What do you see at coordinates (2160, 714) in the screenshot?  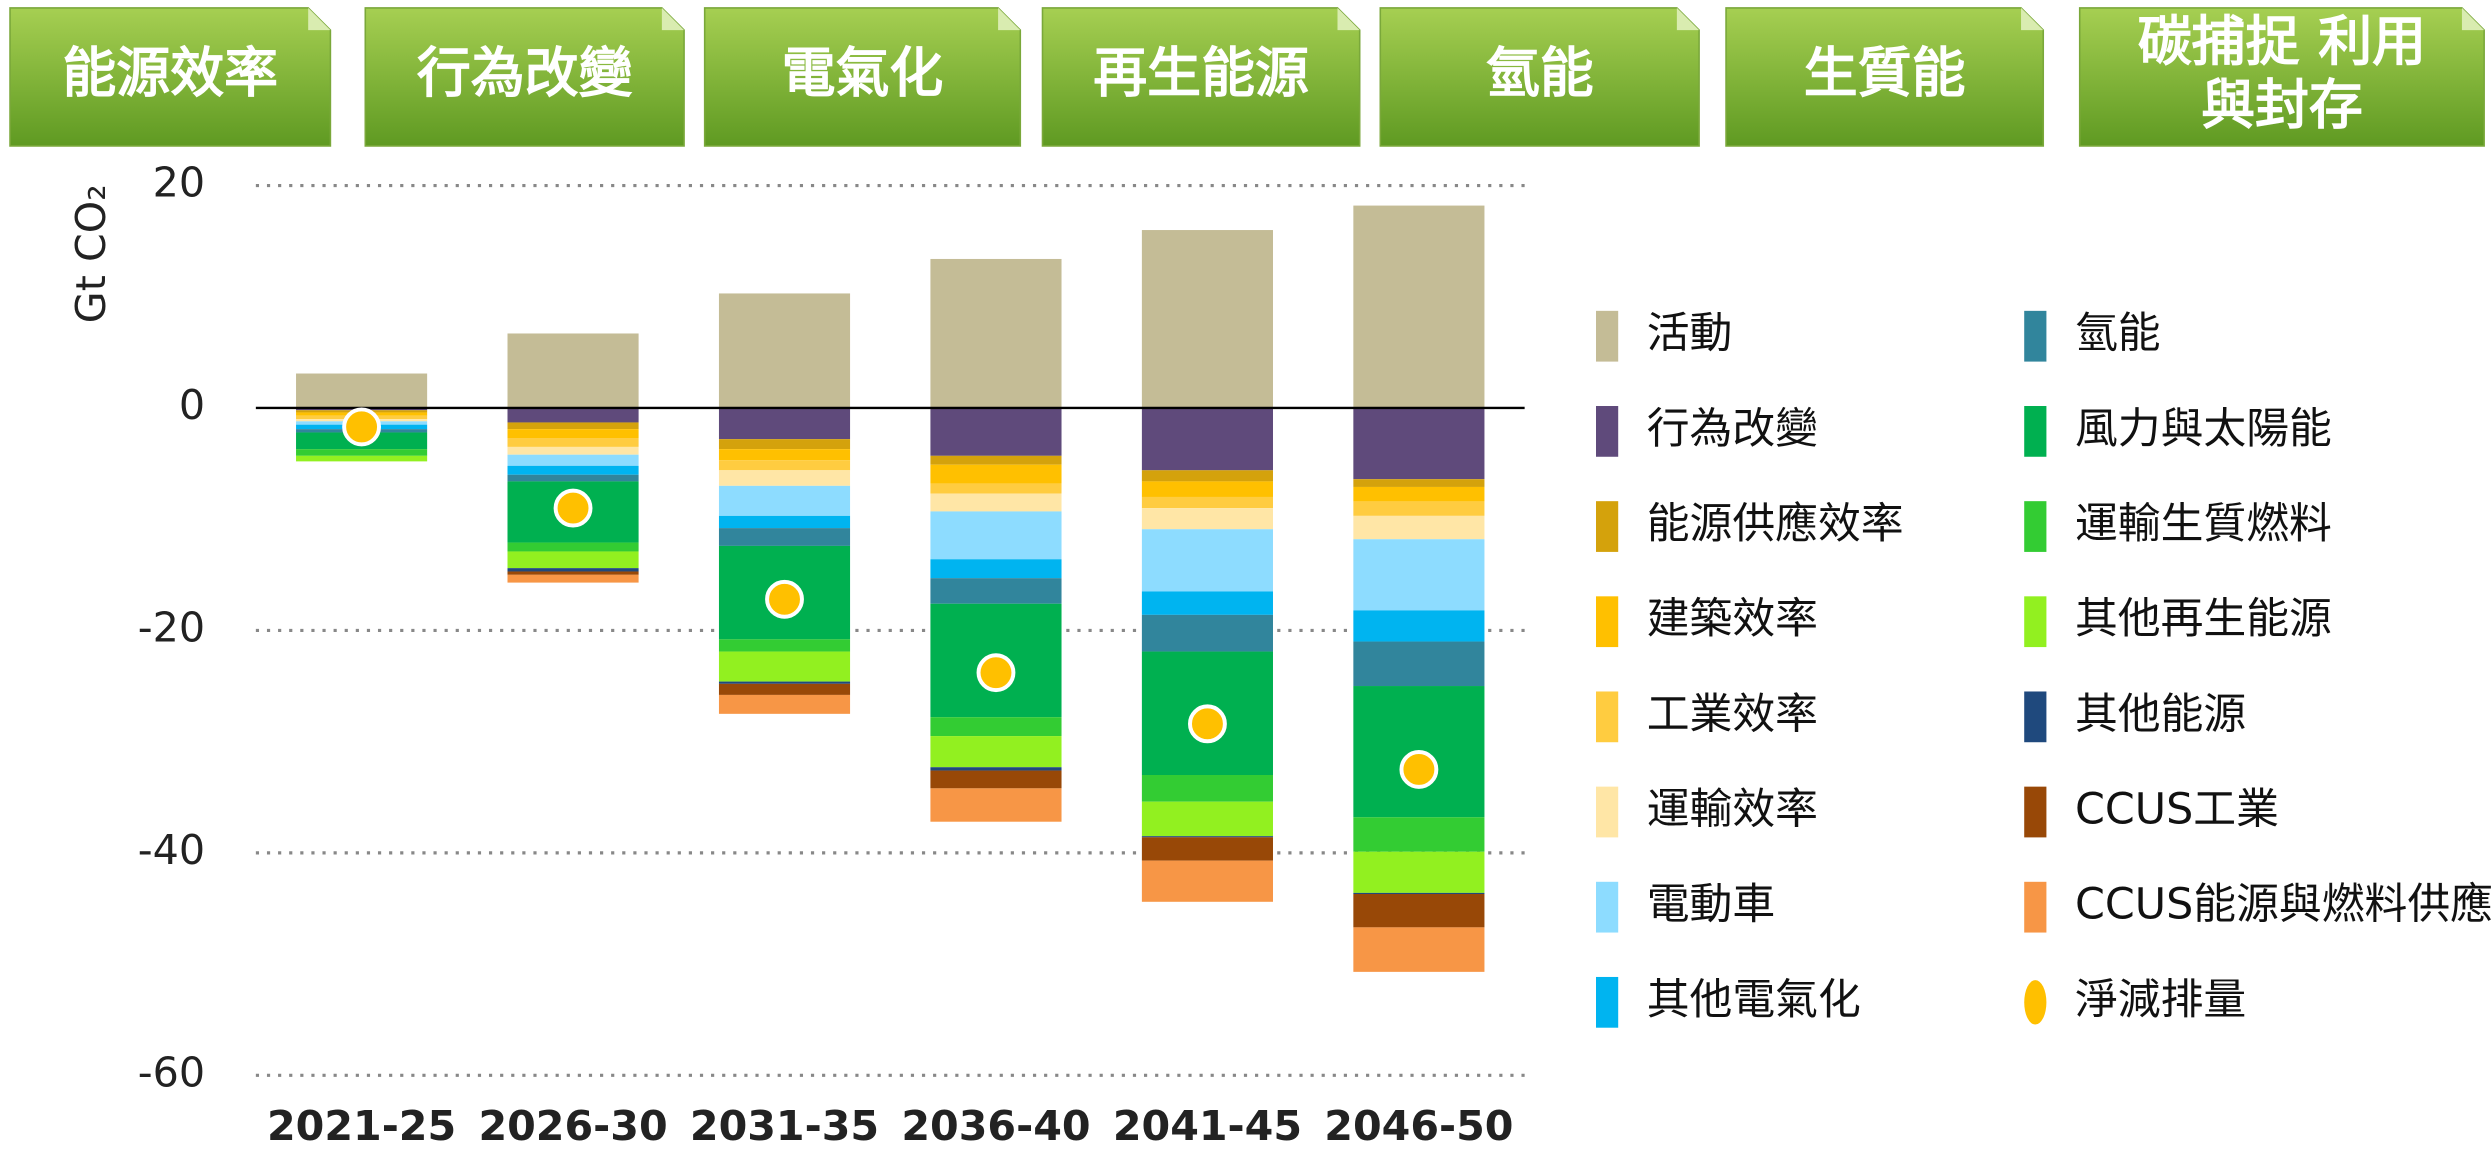 I see `legend-label: 其他能源` at bounding box center [2160, 714].